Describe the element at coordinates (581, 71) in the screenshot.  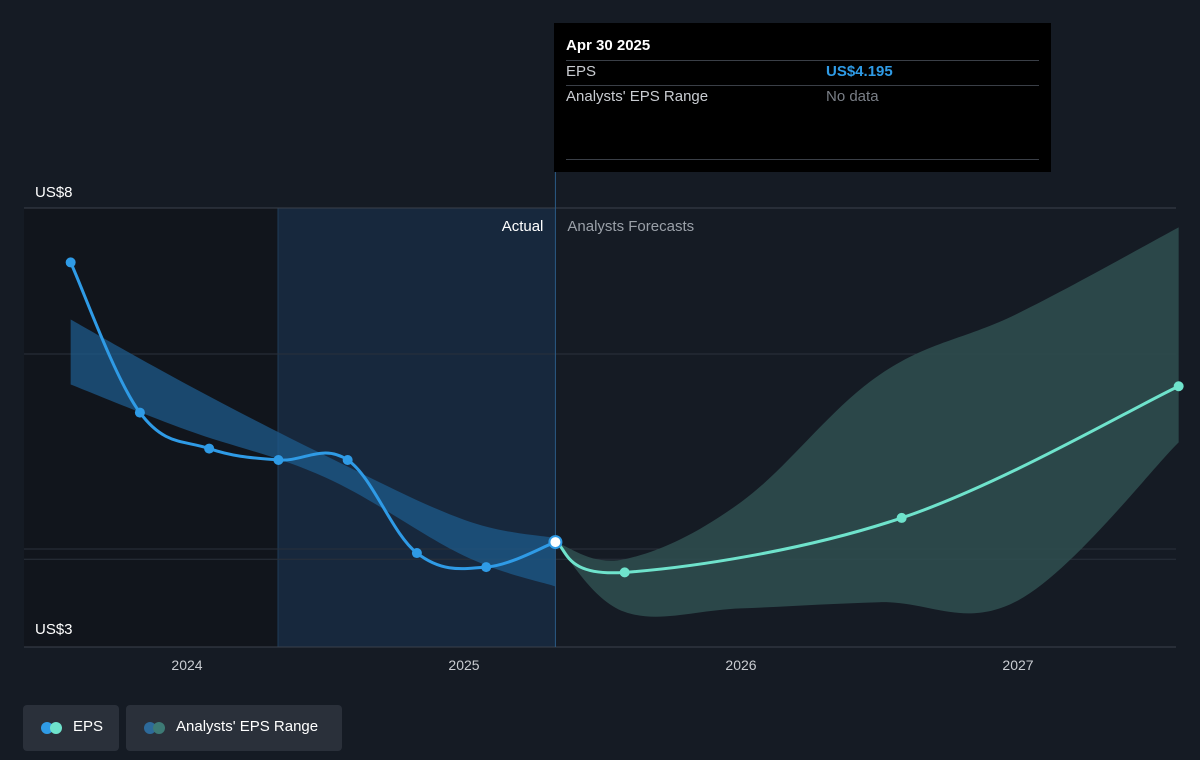
I see `tooltip-eps-label: EPS` at that location.